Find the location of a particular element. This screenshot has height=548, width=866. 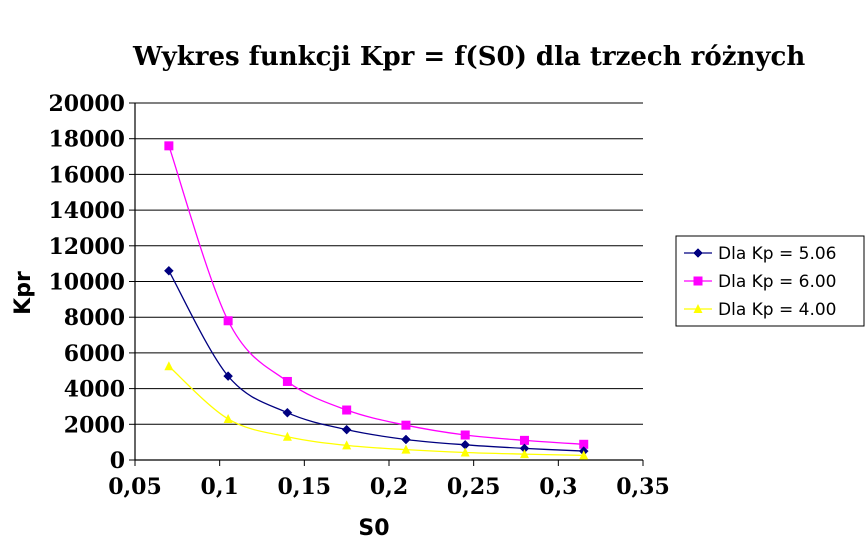

y-tick-label: 8000 is located at coordinates (94, 318).